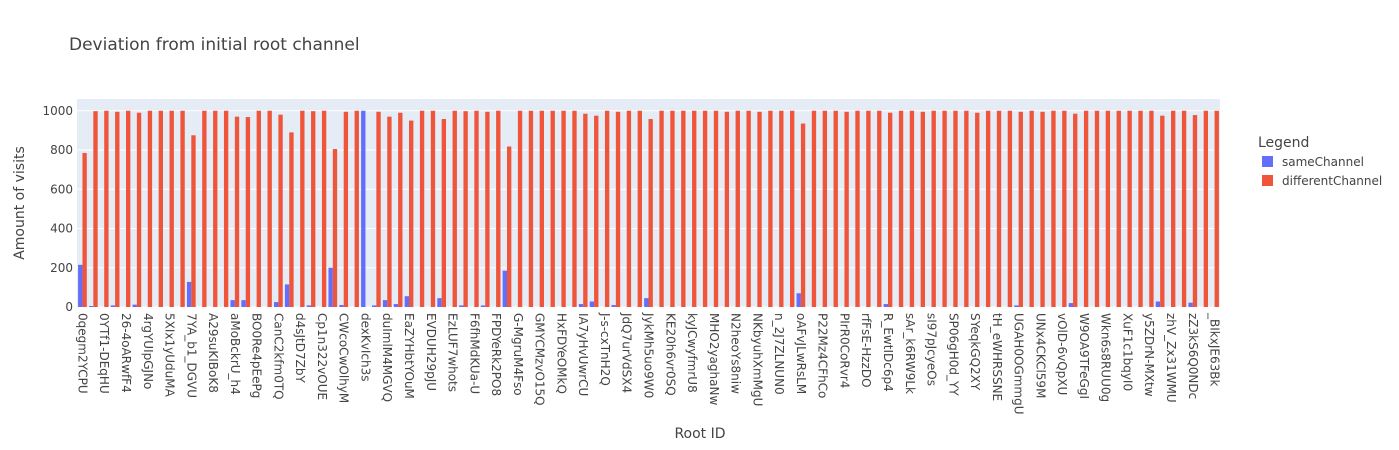  I want to click on legend-title: Legend, so click(1283, 143).